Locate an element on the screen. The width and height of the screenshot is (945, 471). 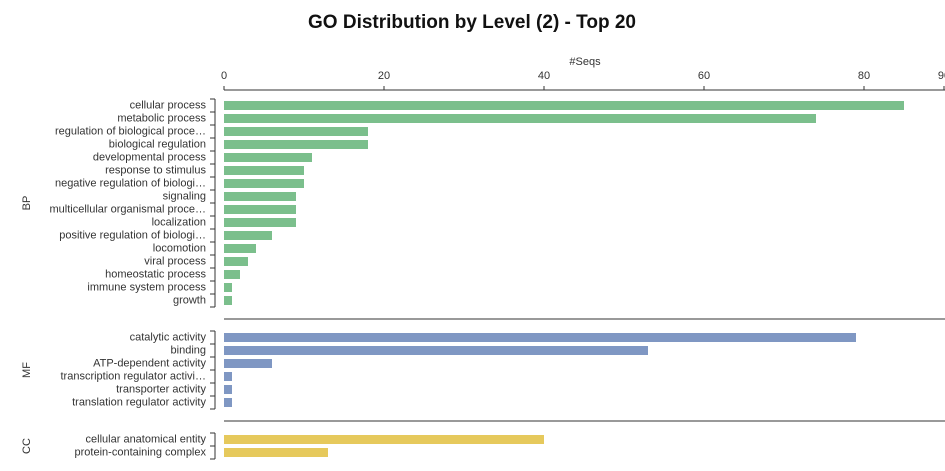
y-tick-label: metabolic process is located at coordinates (161, 118).